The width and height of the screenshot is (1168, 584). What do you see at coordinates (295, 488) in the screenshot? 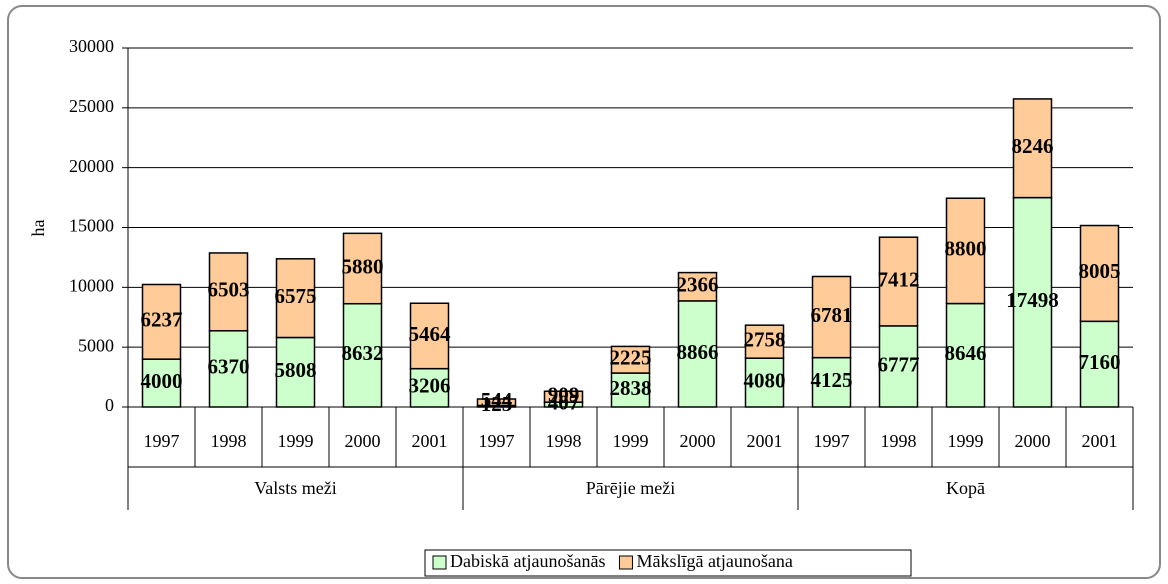
I see `group-label: Valsts meži` at bounding box center [295, 488].